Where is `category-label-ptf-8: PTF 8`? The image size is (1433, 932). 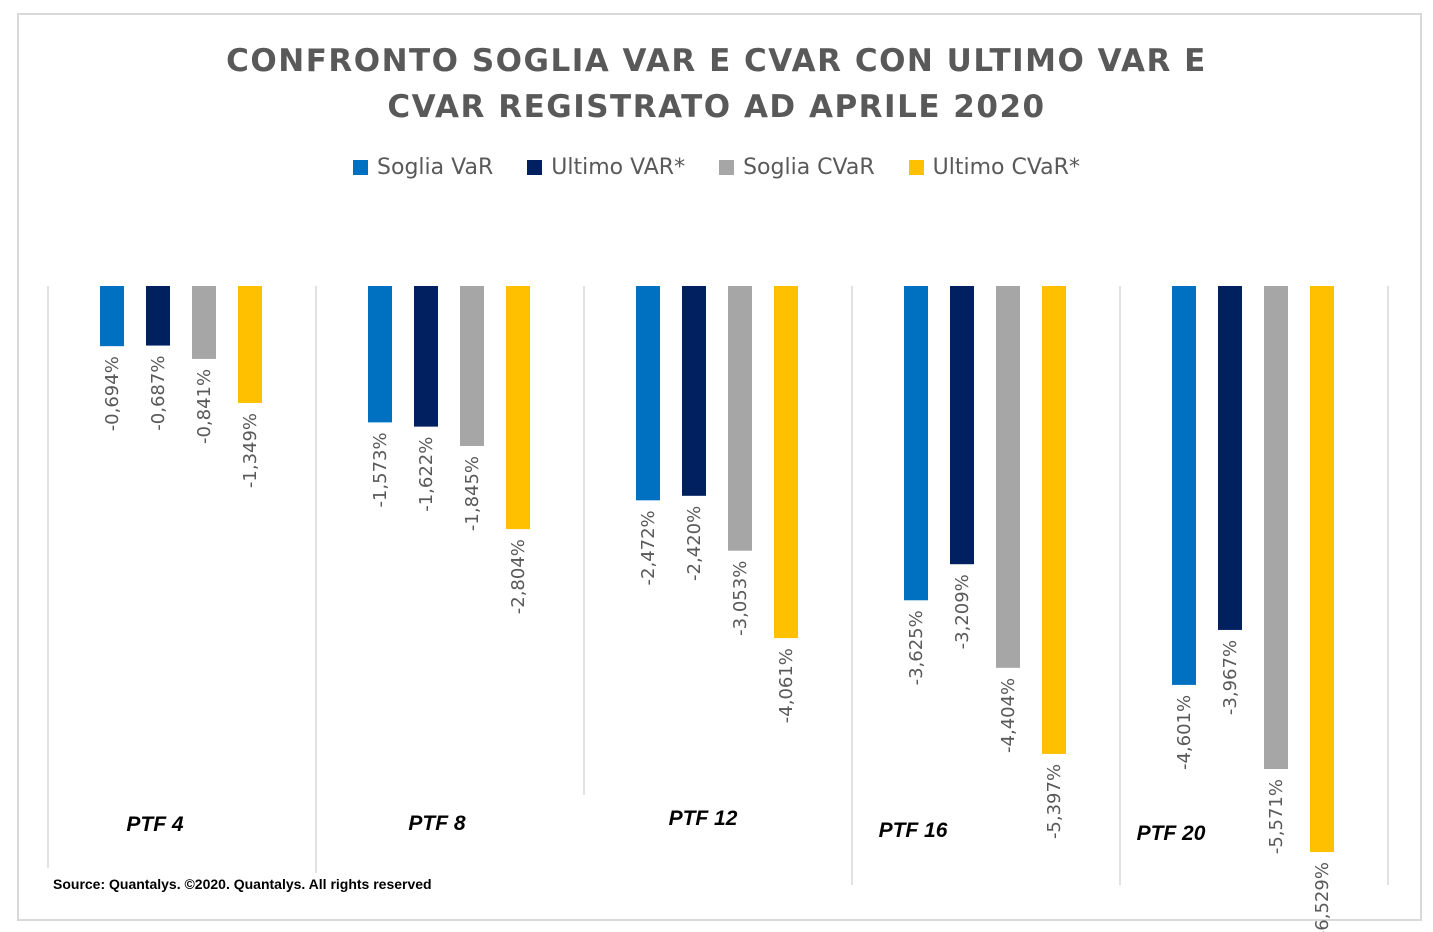 category-label-ptf-8: PTF 8 is located at coordinates (436, 823).